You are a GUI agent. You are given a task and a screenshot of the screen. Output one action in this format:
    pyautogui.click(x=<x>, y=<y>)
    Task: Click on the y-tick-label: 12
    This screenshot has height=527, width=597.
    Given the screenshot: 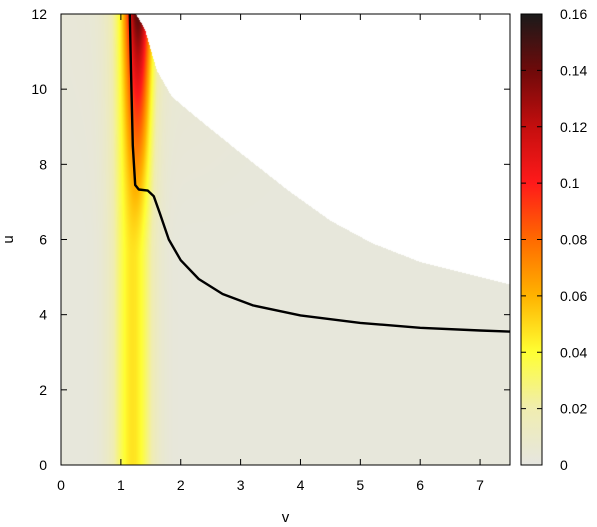 What is the action you would take?
    pyautogui.click(x=39, y=14)
    